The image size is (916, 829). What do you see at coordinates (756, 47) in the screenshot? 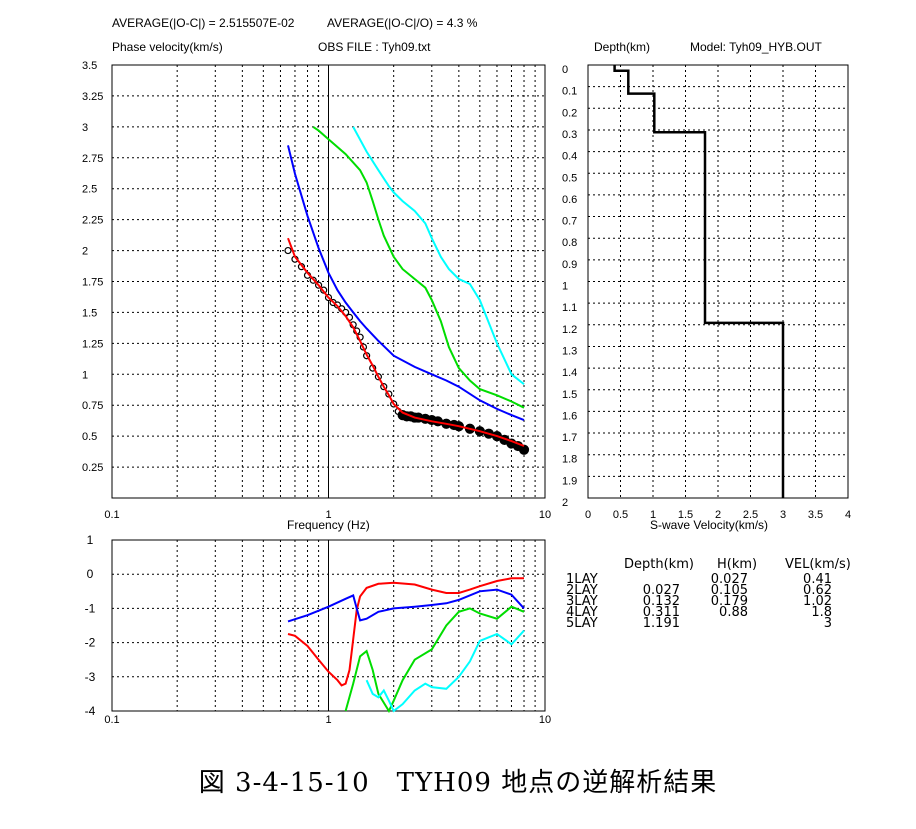
I see `model-text: Model: Tyh09_HYB.OUT` at bounding box center [756, 47].